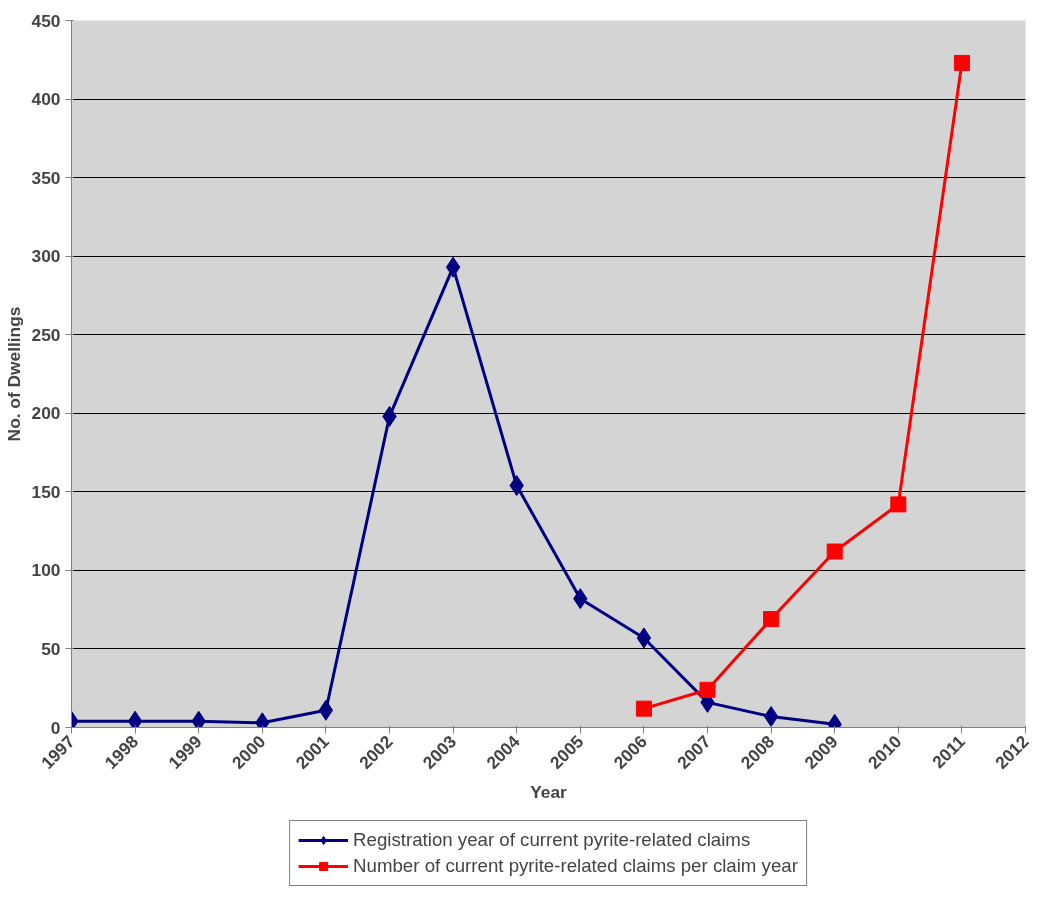 This screenshot has width=1057, height=908. I want to click on y-tick-label: 250, so click(46, 334).